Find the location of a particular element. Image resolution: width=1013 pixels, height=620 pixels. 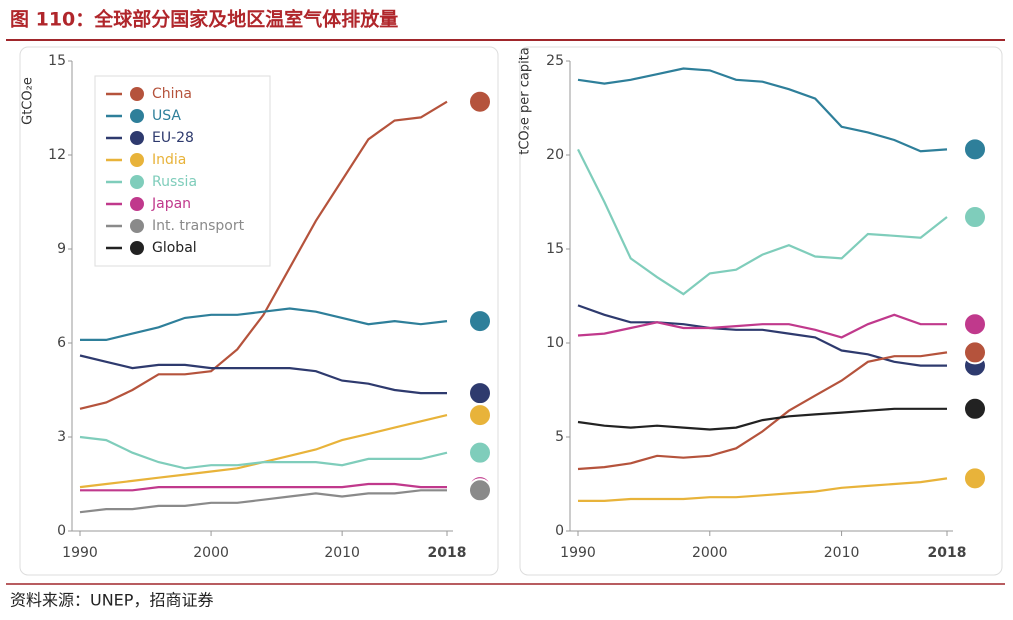

y-tick-label: 10 is located at coordinates (555, 343).